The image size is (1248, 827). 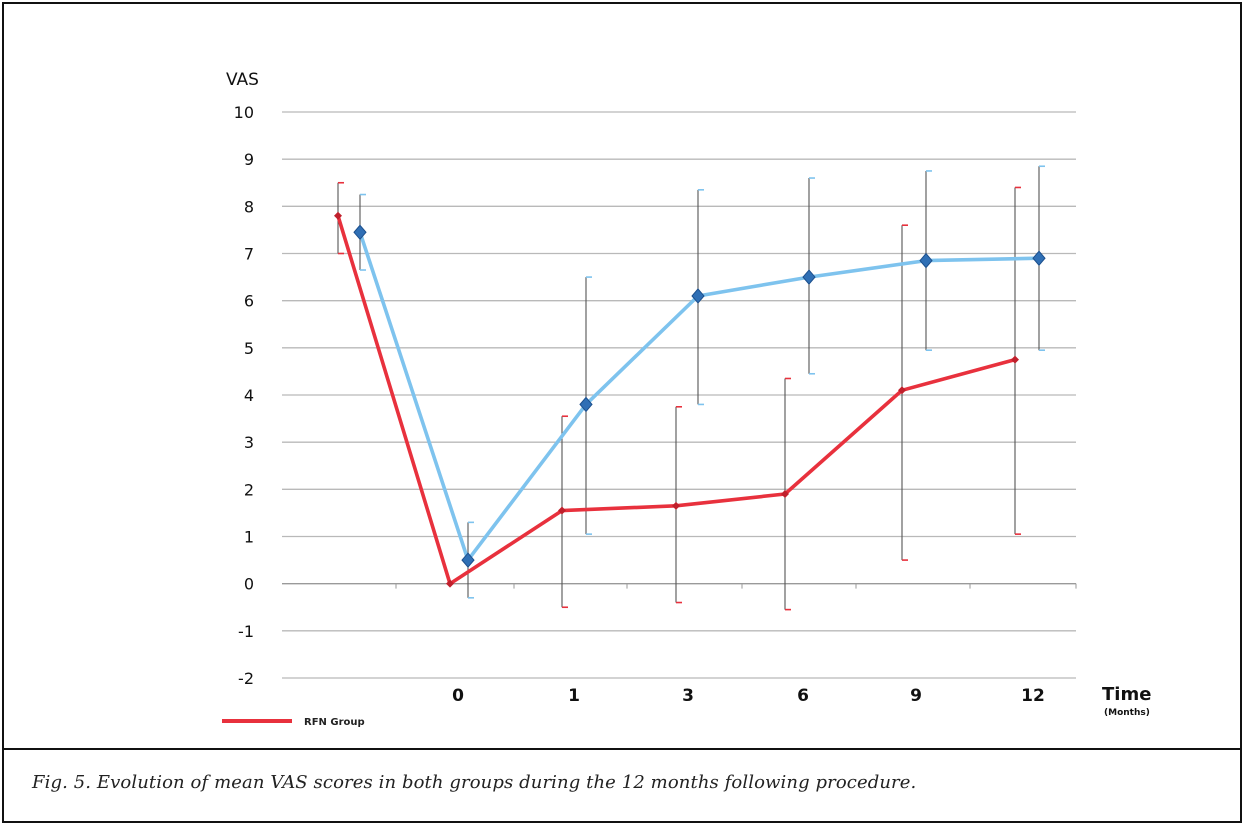 What do you see at coordinates (249, 254) in the screenshot?
I see `y-tick-label: 7` at bounding box center [249, 254].